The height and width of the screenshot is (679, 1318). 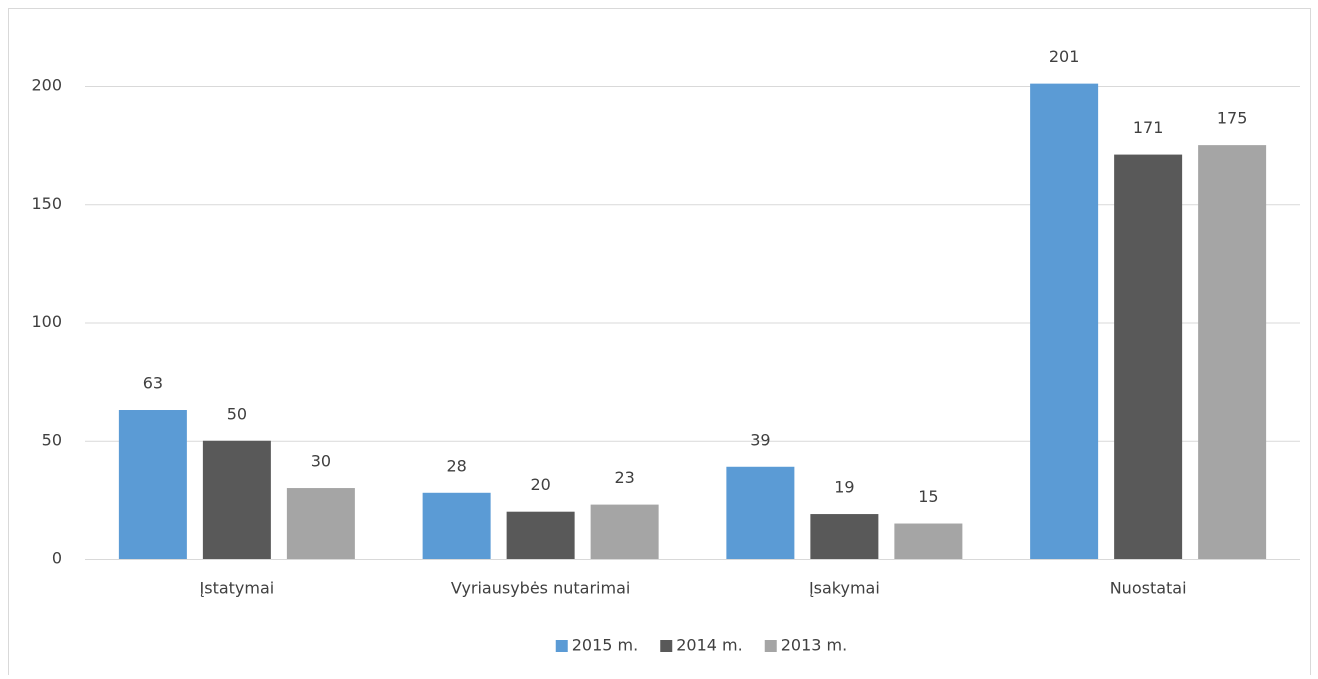 What do you see at coordinates (844, 588) in the screenshot?
I see `x-tick-label: Įsakymai` at bounding box center [844, 588].